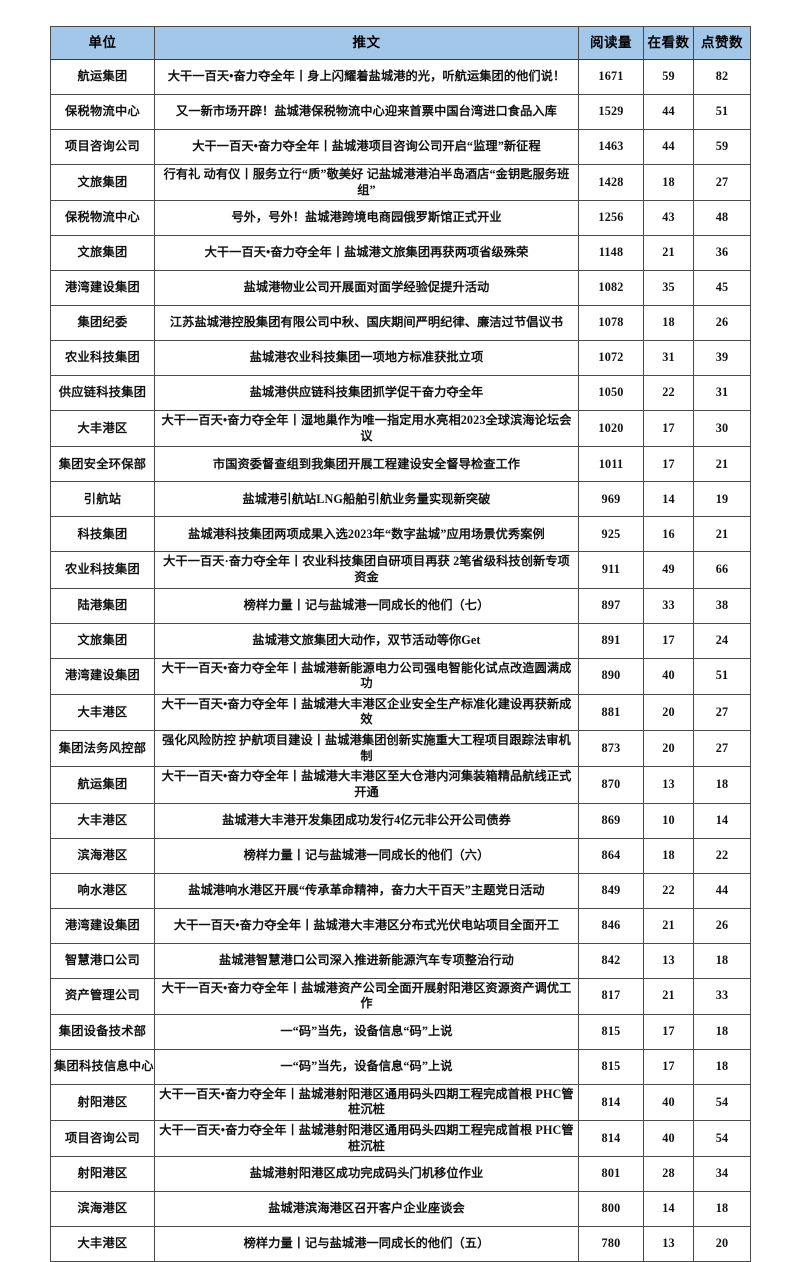 The image size is (800, 1262). I want to click on cell-read-count: 891, so click(611, 640).